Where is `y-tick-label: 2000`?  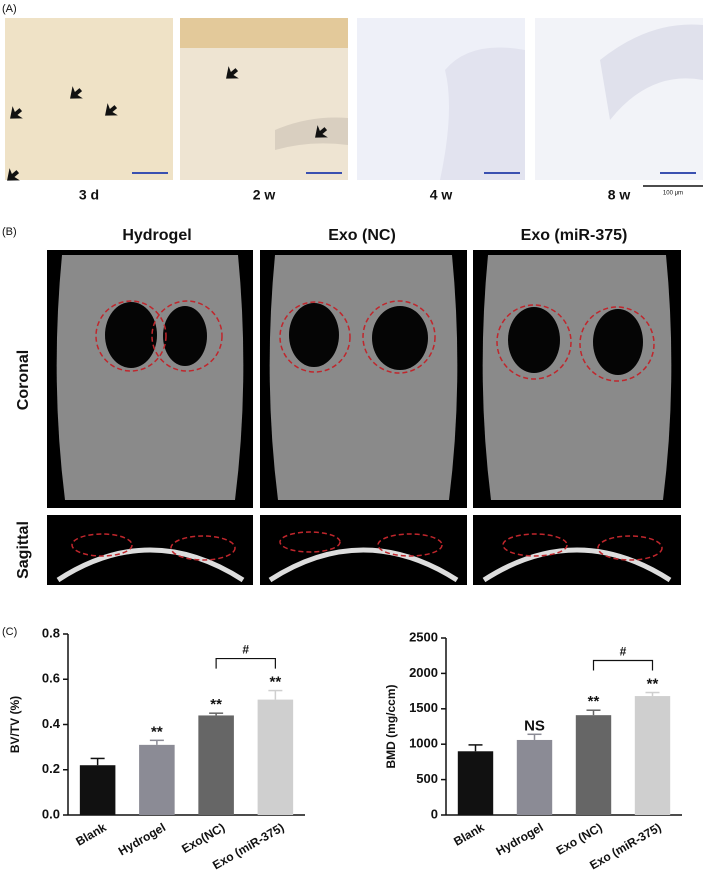
y-tick-label: 2000 is located at coordinates (423, 672).